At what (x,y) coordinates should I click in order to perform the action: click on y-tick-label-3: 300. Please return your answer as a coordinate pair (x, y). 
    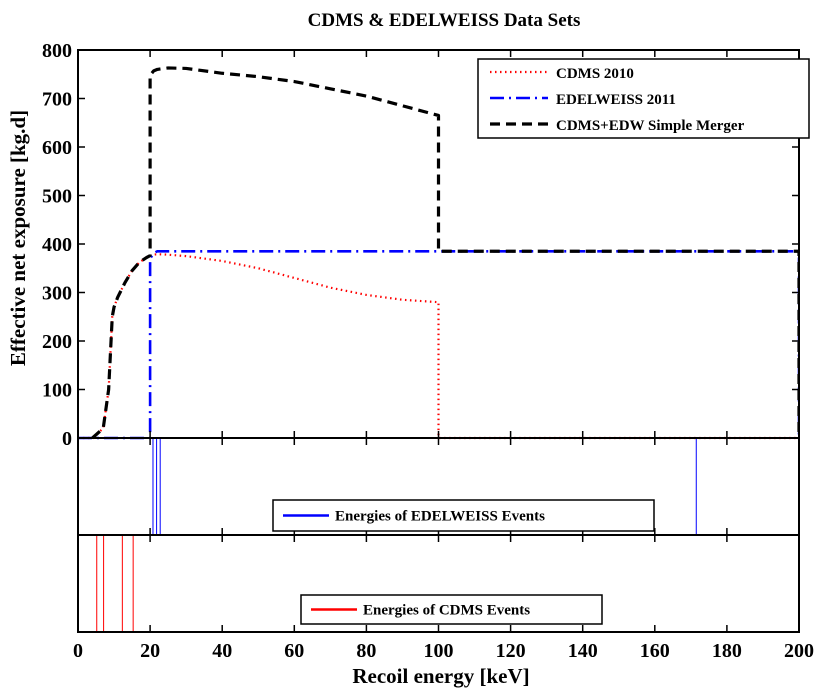
    Looking at the image, I should click on (57, 294).